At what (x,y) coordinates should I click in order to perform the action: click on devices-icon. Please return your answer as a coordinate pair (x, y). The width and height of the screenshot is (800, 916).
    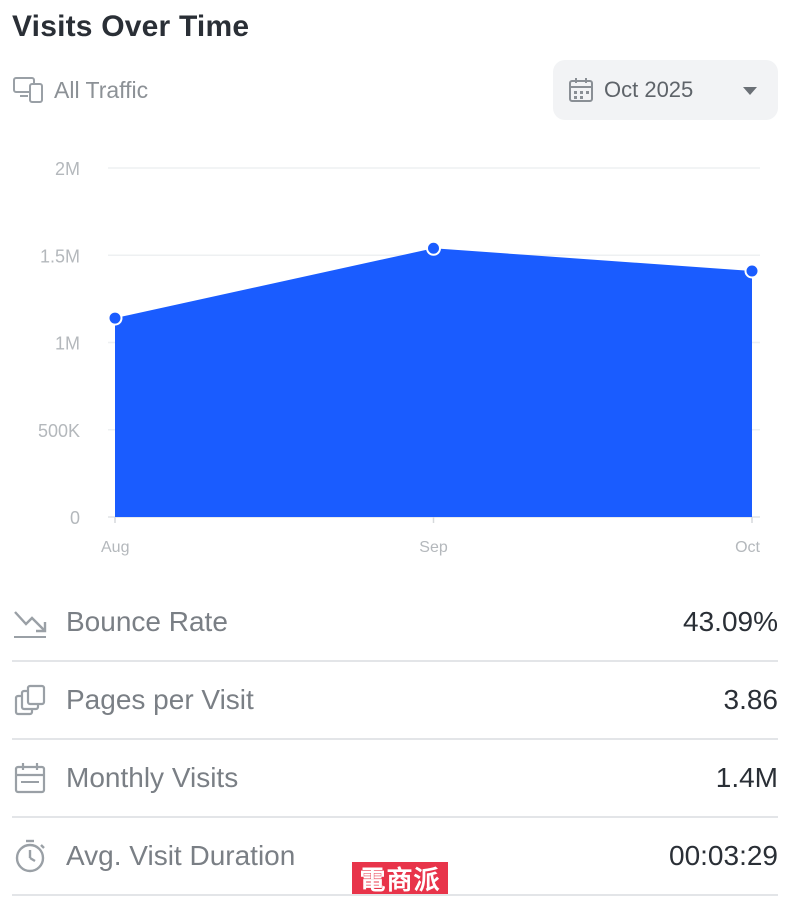
    Looking at the image, I should click on (28, 90).